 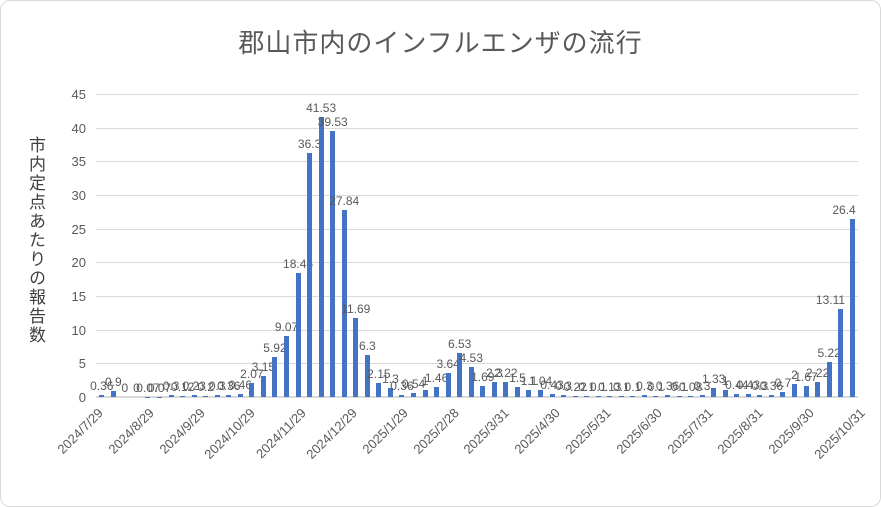 I want to click on x-tick-label: 2024/11/29, so click(x=281, y=433).